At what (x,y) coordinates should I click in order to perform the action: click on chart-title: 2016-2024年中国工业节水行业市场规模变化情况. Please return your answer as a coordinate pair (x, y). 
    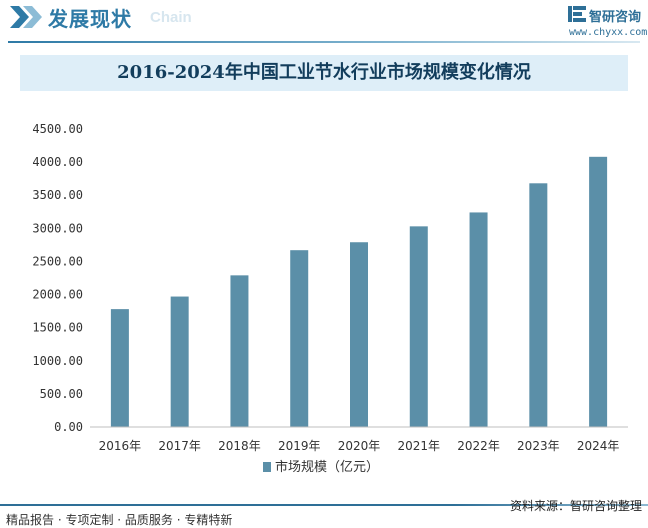
    Looking at the image, I should click on (324, 72).